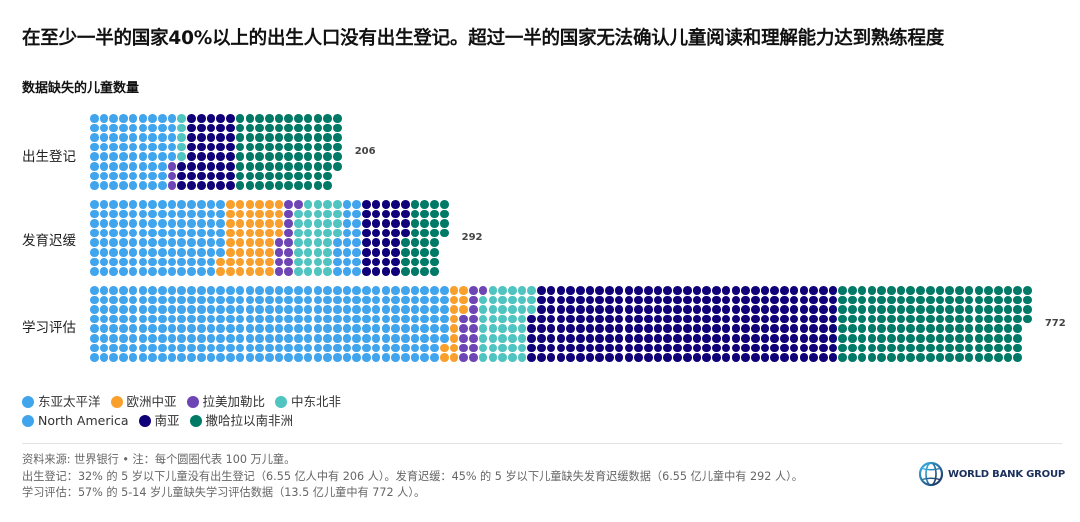 The height and width of the screenshot is (522, 1080). I want to click on legend-item-latin-america-caribbean: 拉美加勒比, so click(226, 401).